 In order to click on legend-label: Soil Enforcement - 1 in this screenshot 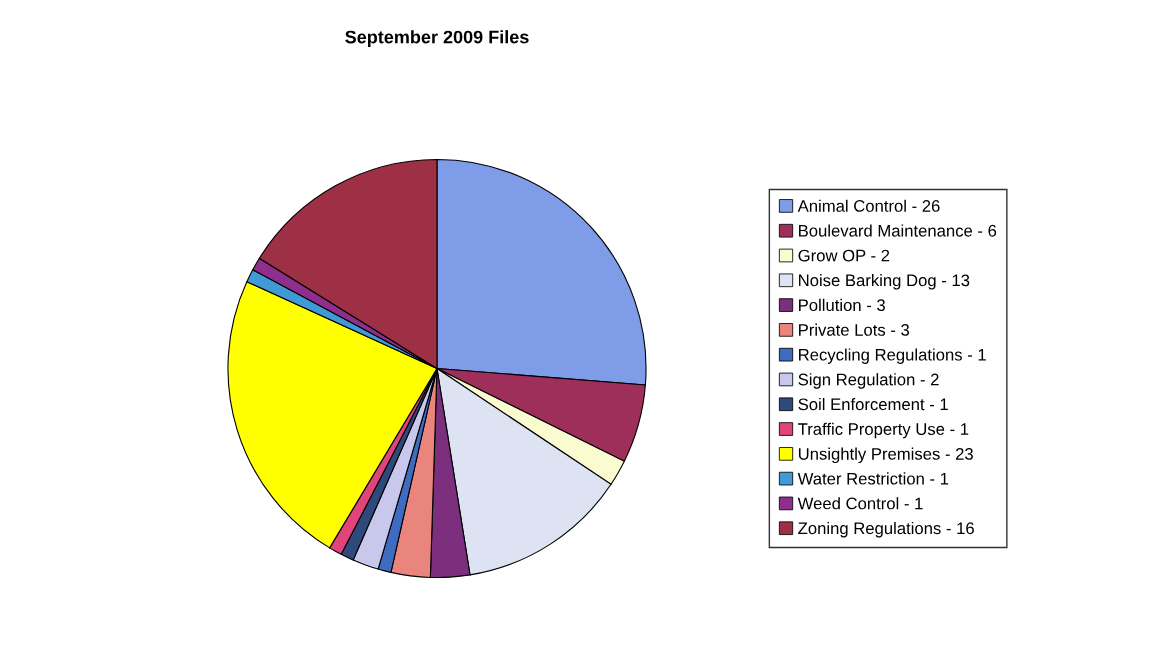, I will do `click(873, 404)`.